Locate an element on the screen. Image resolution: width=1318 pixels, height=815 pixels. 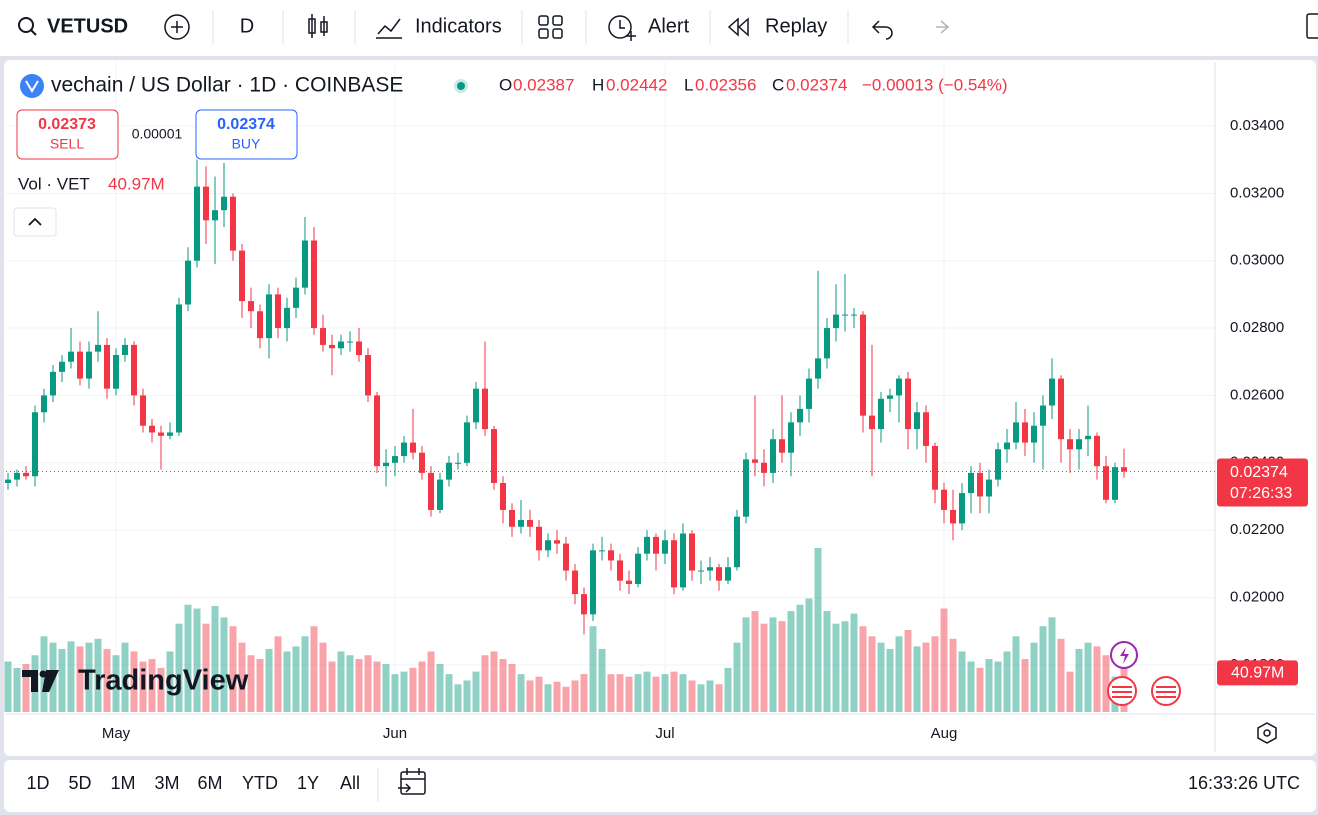
replay-label: Replay is located at coordinates (796, 26).